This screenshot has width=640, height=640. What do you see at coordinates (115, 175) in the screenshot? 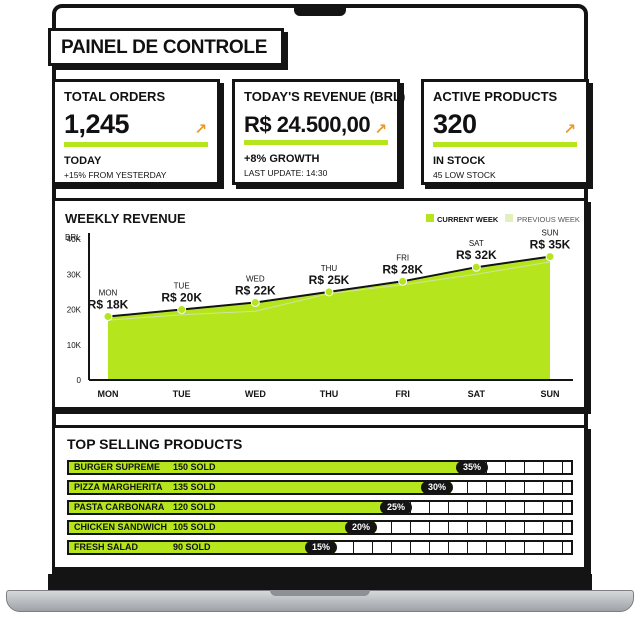
I see `stat-note: +15% FROM YESTERDAY` at bounding box center [115, 175].